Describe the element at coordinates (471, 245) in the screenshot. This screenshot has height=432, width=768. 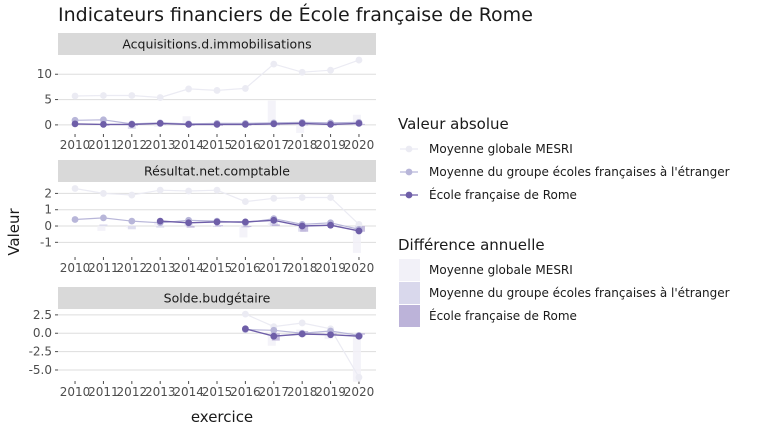
I see `legend-title-difference: Différence annuelle` at that location.